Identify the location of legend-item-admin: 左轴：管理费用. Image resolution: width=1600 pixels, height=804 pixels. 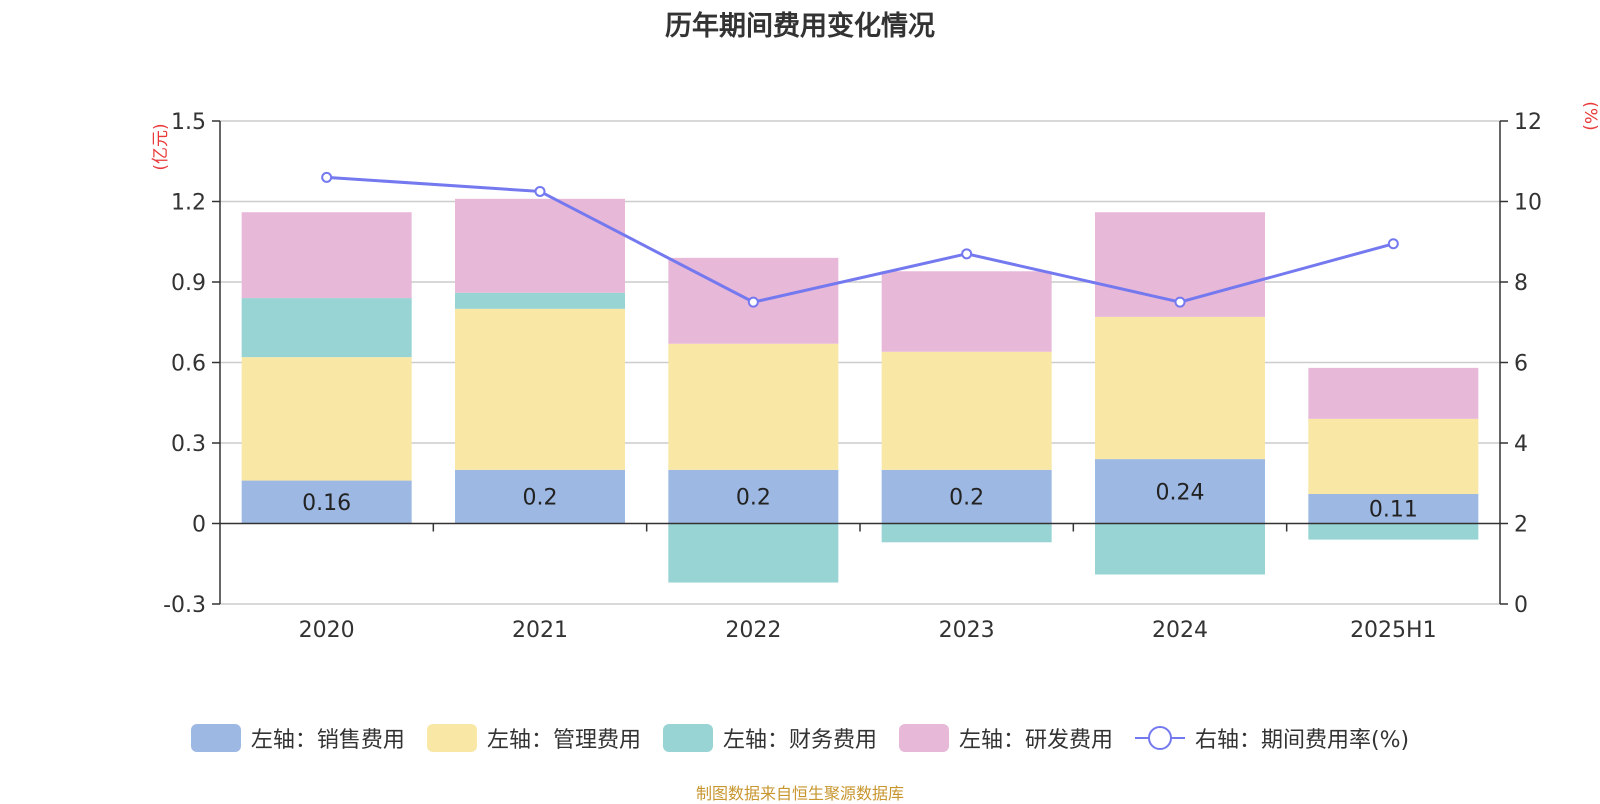
(533, 738).